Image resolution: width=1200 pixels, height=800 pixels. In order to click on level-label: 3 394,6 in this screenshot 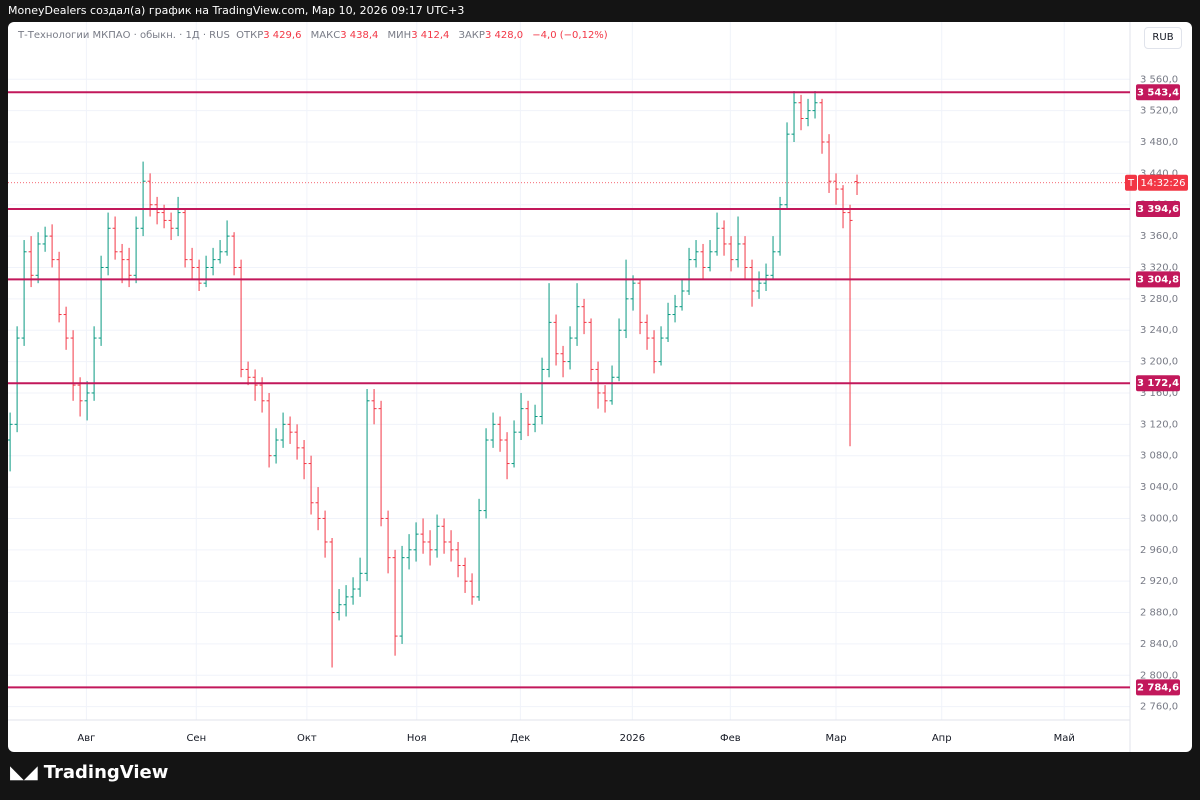, I will do `click(1158, 209)`.